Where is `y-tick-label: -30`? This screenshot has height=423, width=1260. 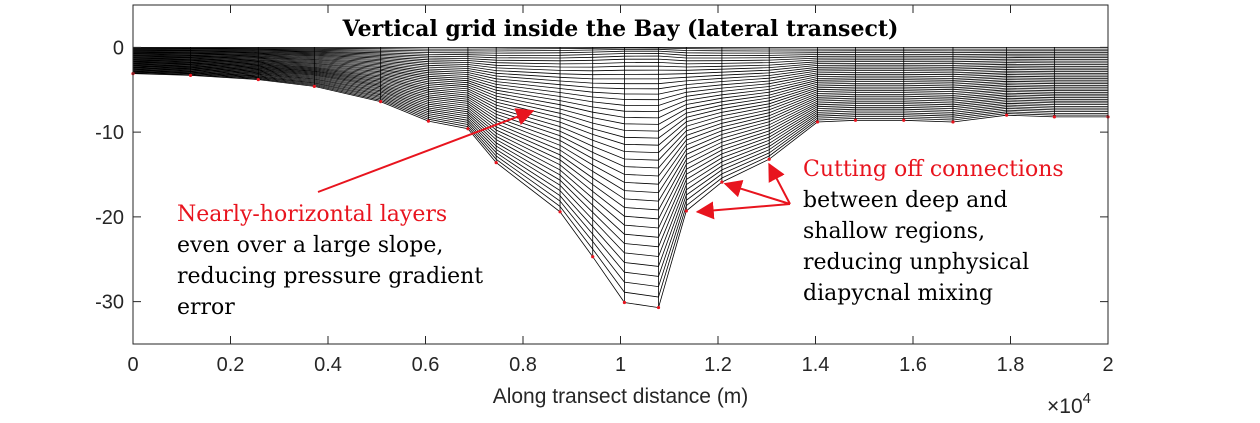
y-tick-label: -30 is located at coordinates (109, 303).